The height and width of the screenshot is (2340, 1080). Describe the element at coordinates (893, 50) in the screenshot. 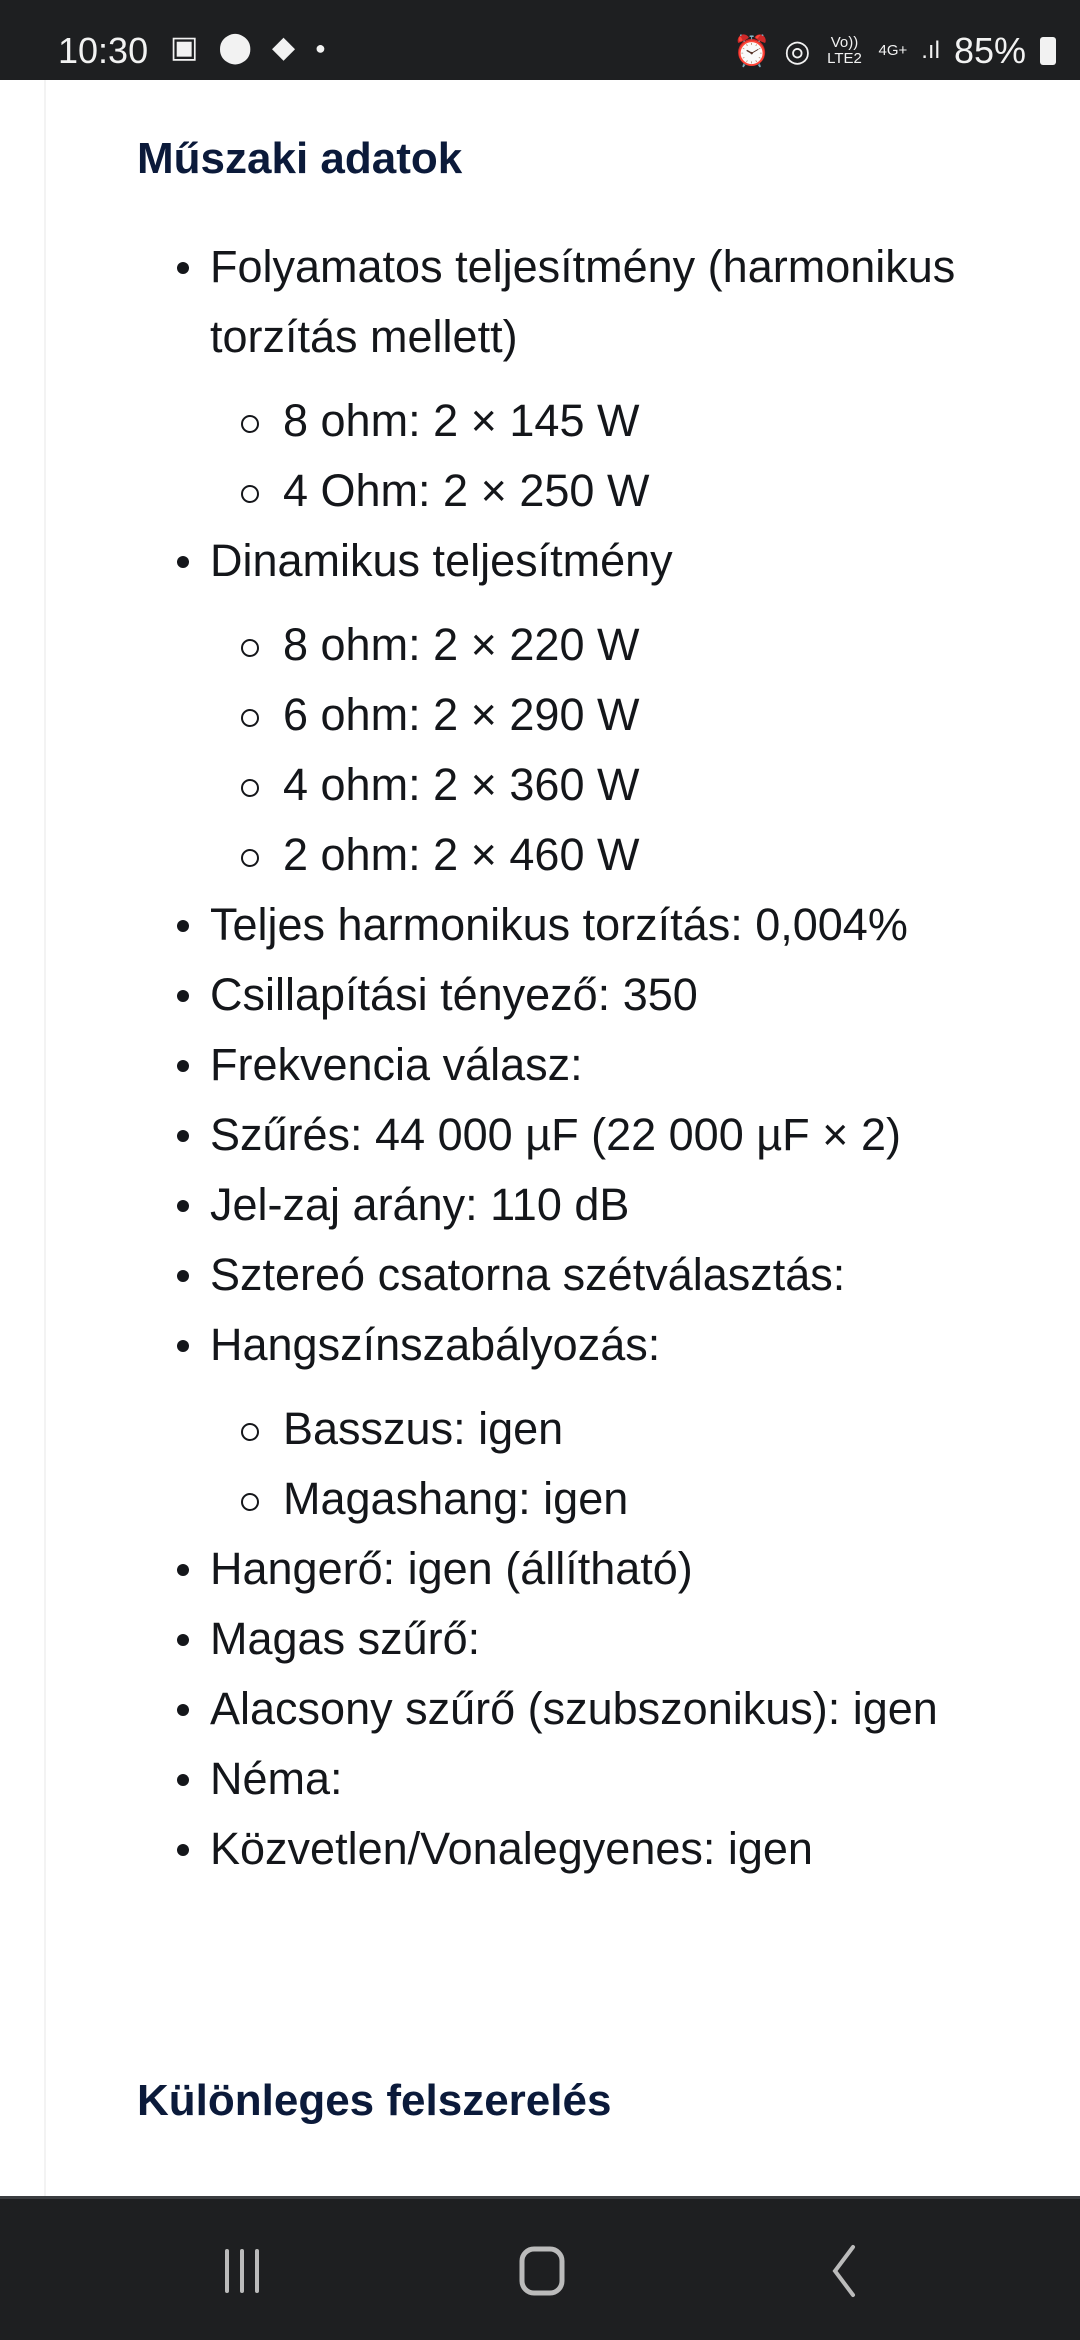

I see `network-type: 4G+` at that location.